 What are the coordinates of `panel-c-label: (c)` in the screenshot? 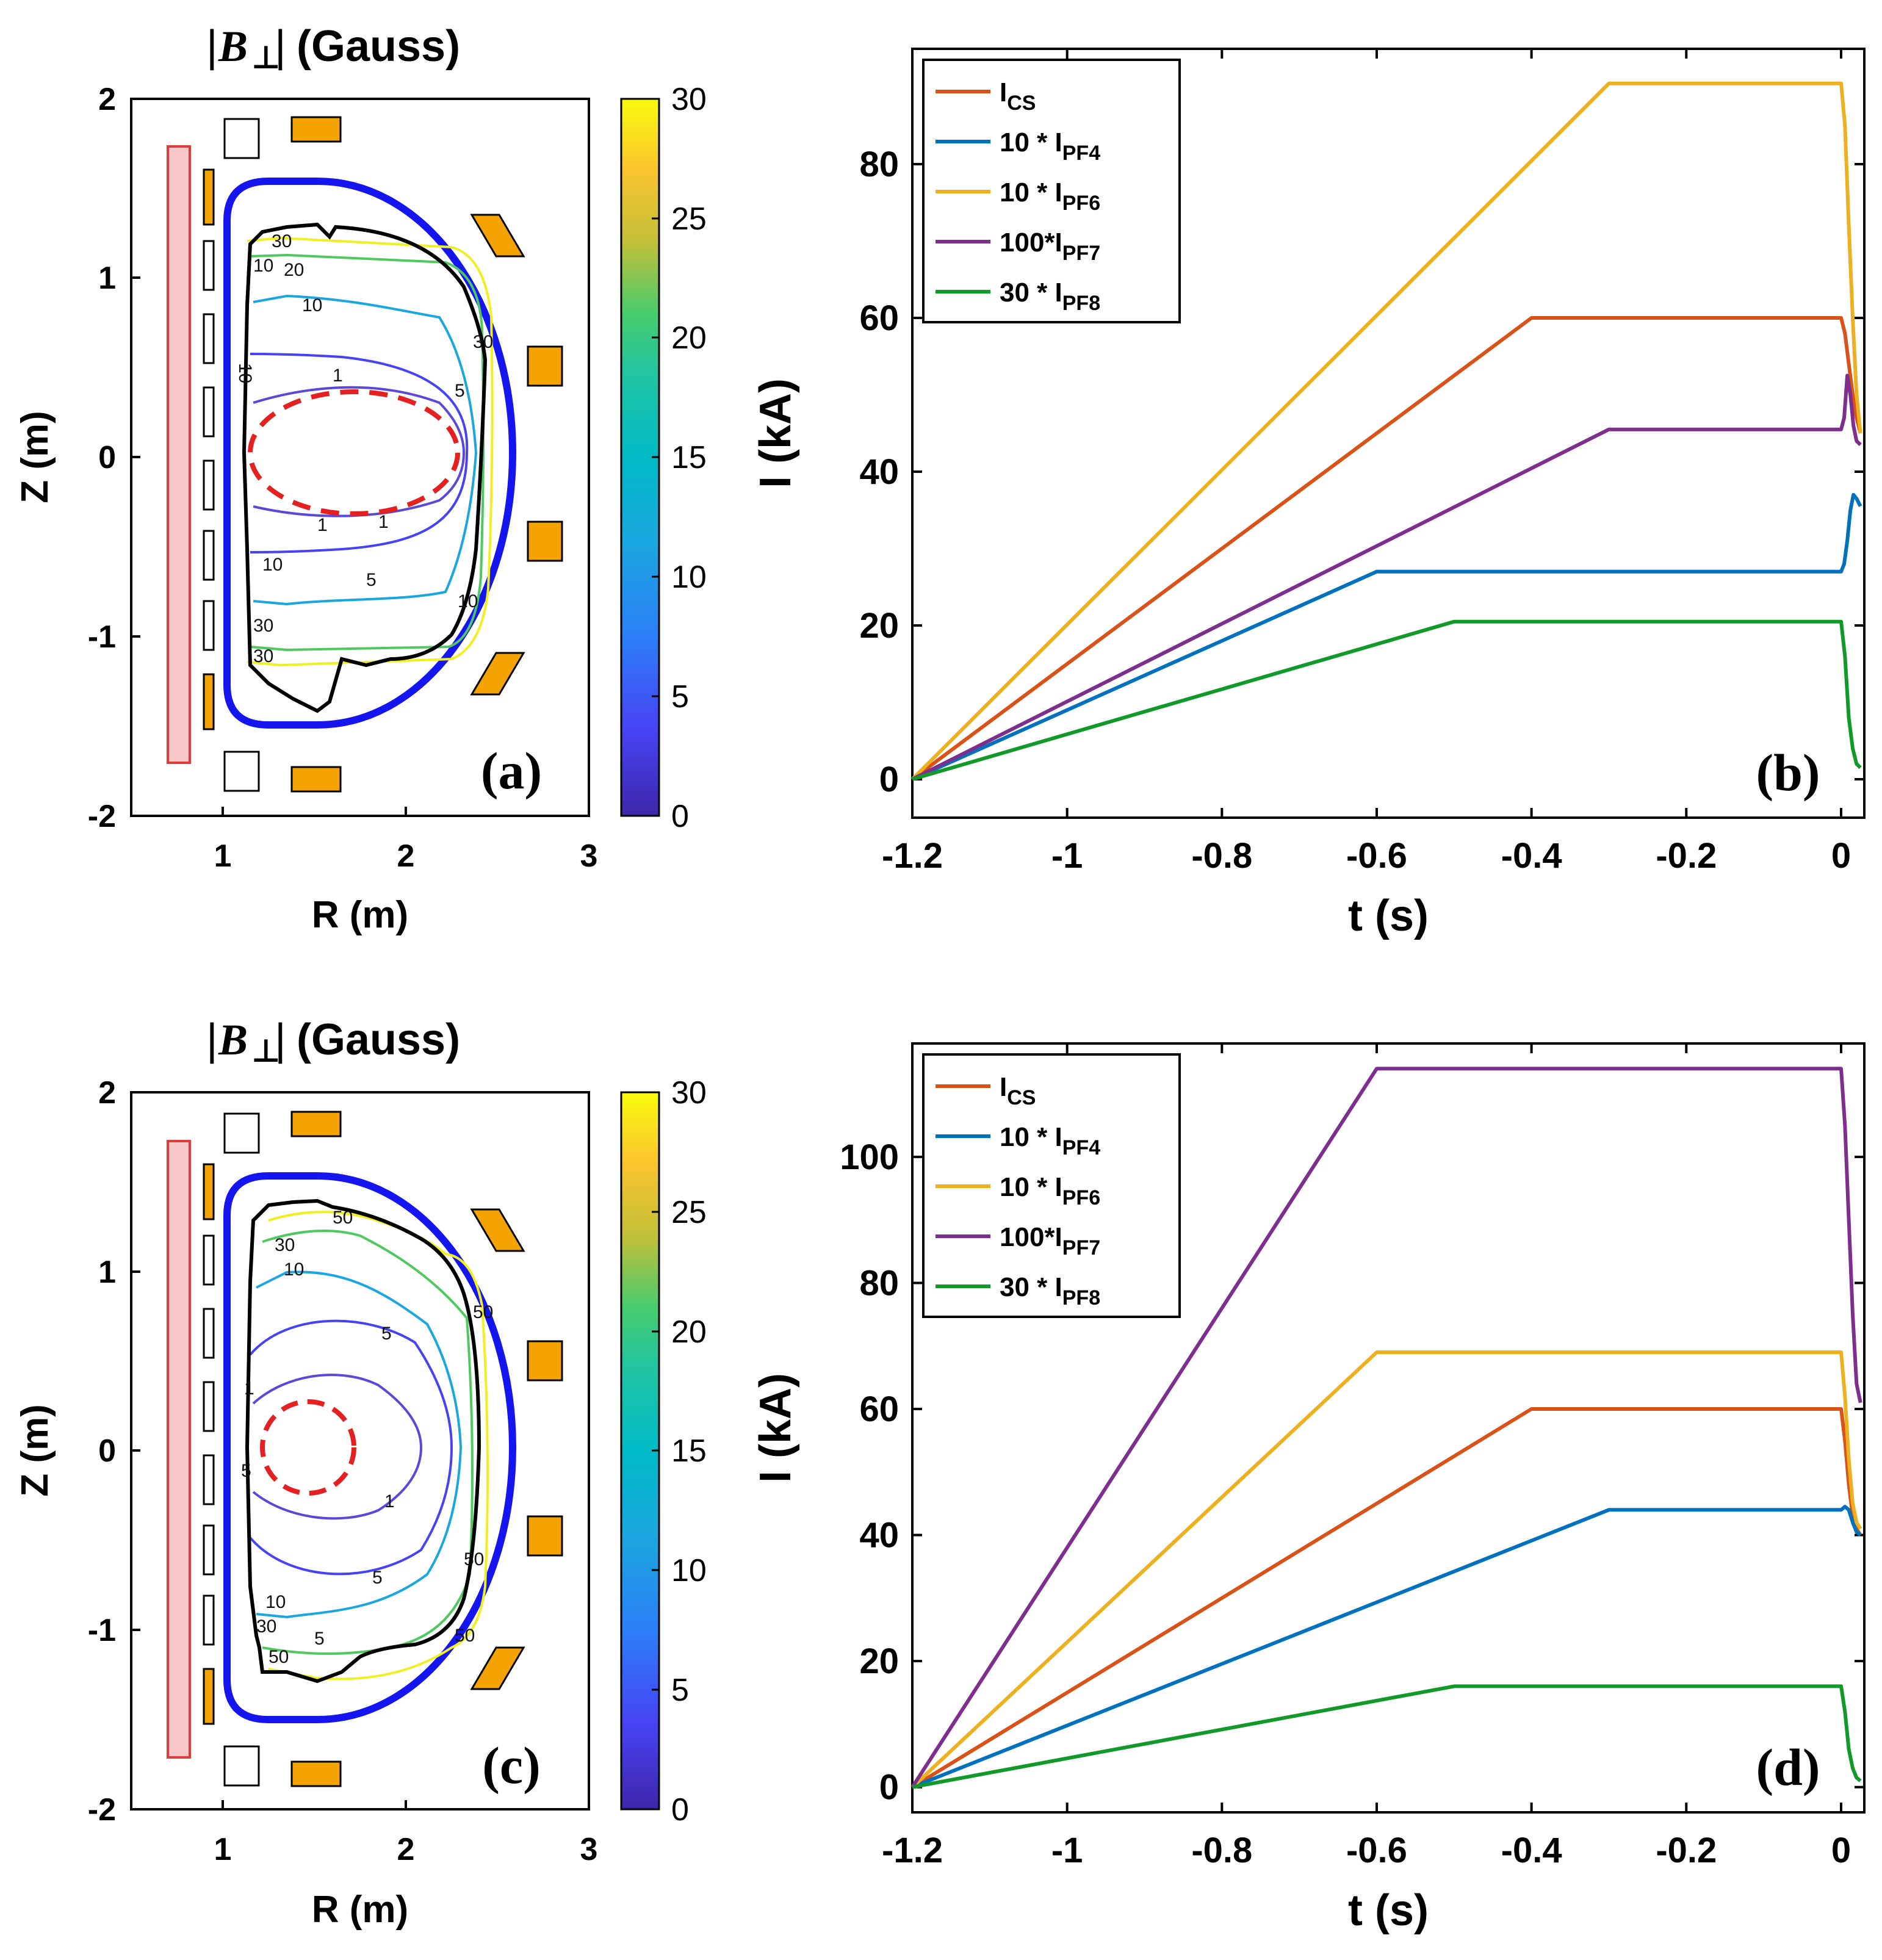 It's located at (511, 1766).